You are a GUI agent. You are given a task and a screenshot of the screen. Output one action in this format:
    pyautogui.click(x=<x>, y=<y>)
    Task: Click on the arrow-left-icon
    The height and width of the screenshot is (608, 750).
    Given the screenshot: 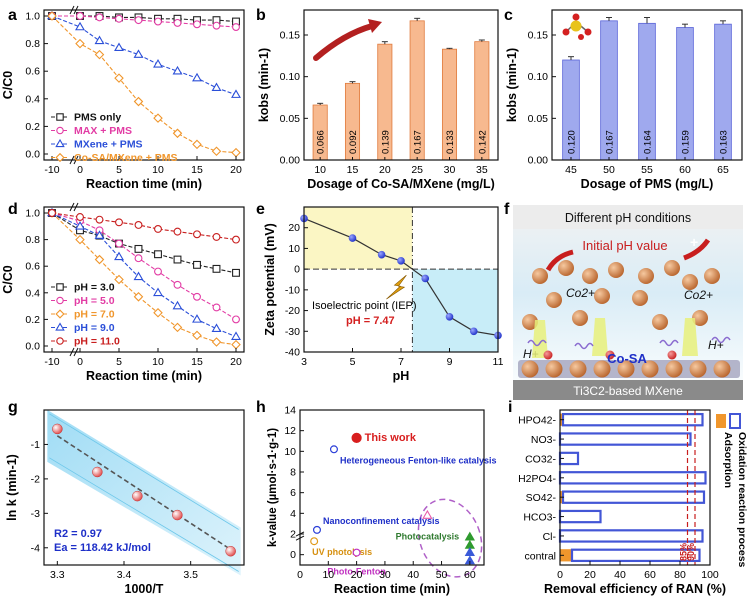 What is the action you would take?
    pyautogui.click(x=559, y=260)
    